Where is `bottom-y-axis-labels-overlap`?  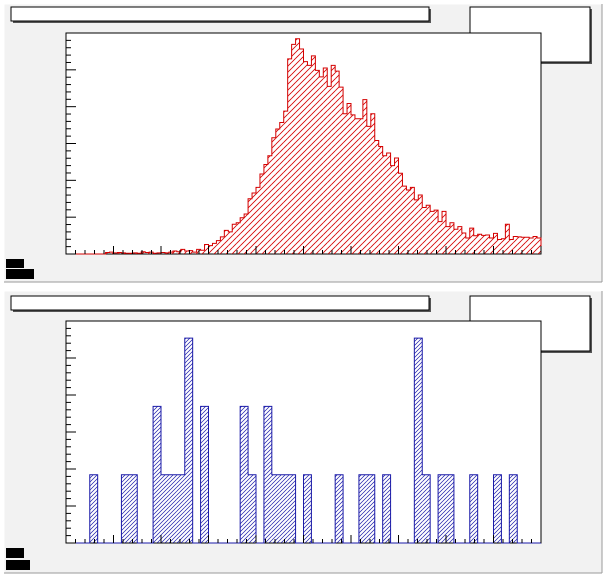
bottom-y-axis-labels-overlap is located at coordinates (18, 559).